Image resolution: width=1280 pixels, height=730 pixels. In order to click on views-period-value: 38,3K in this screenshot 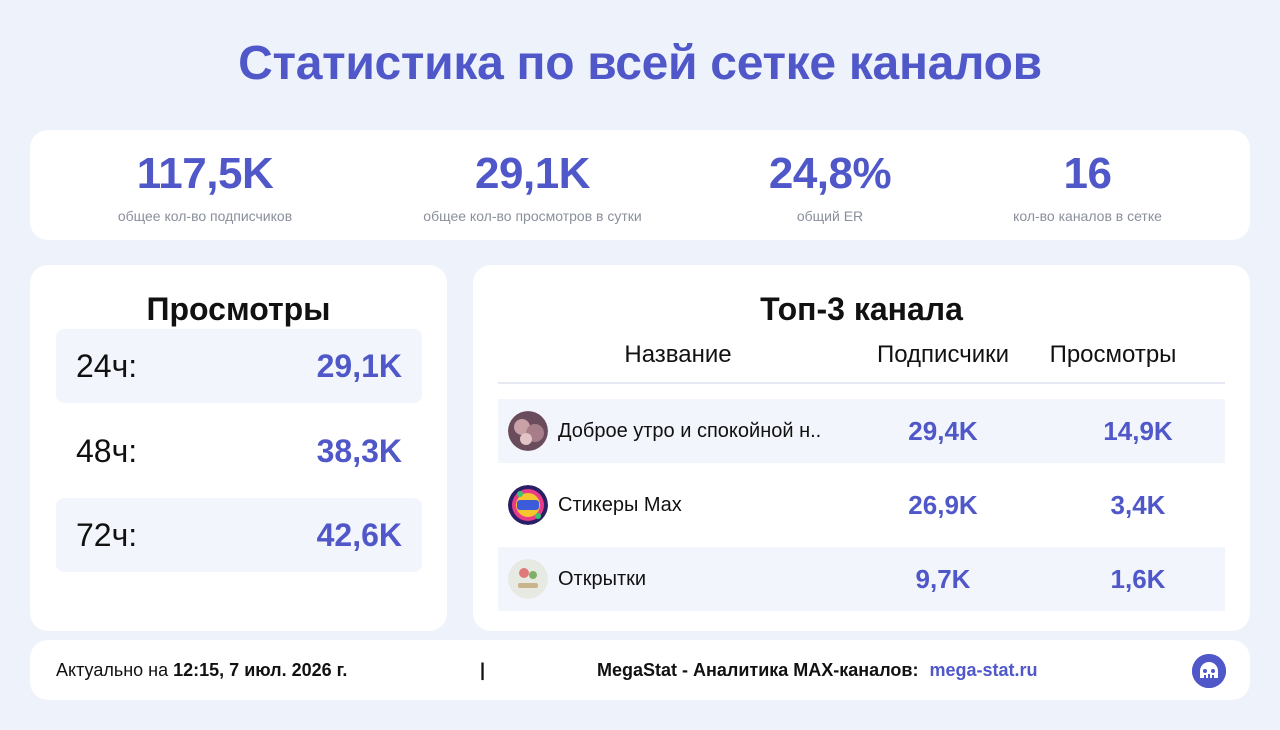, I will do `click(359, 451)`.